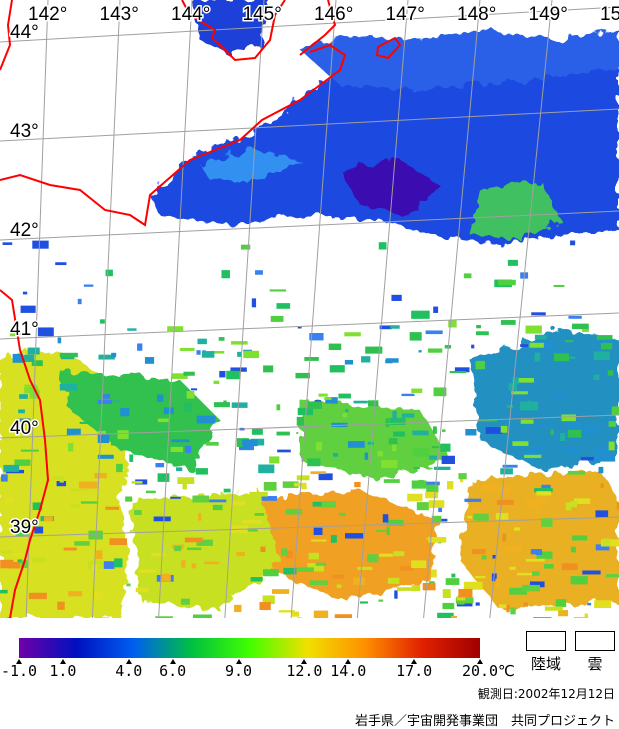 Image resolution: width=619 pixels, height=729 pixels. Describe the element at coordinates (262, 14) in the screenshot. I see `coordinate-label: 145°` at that location.